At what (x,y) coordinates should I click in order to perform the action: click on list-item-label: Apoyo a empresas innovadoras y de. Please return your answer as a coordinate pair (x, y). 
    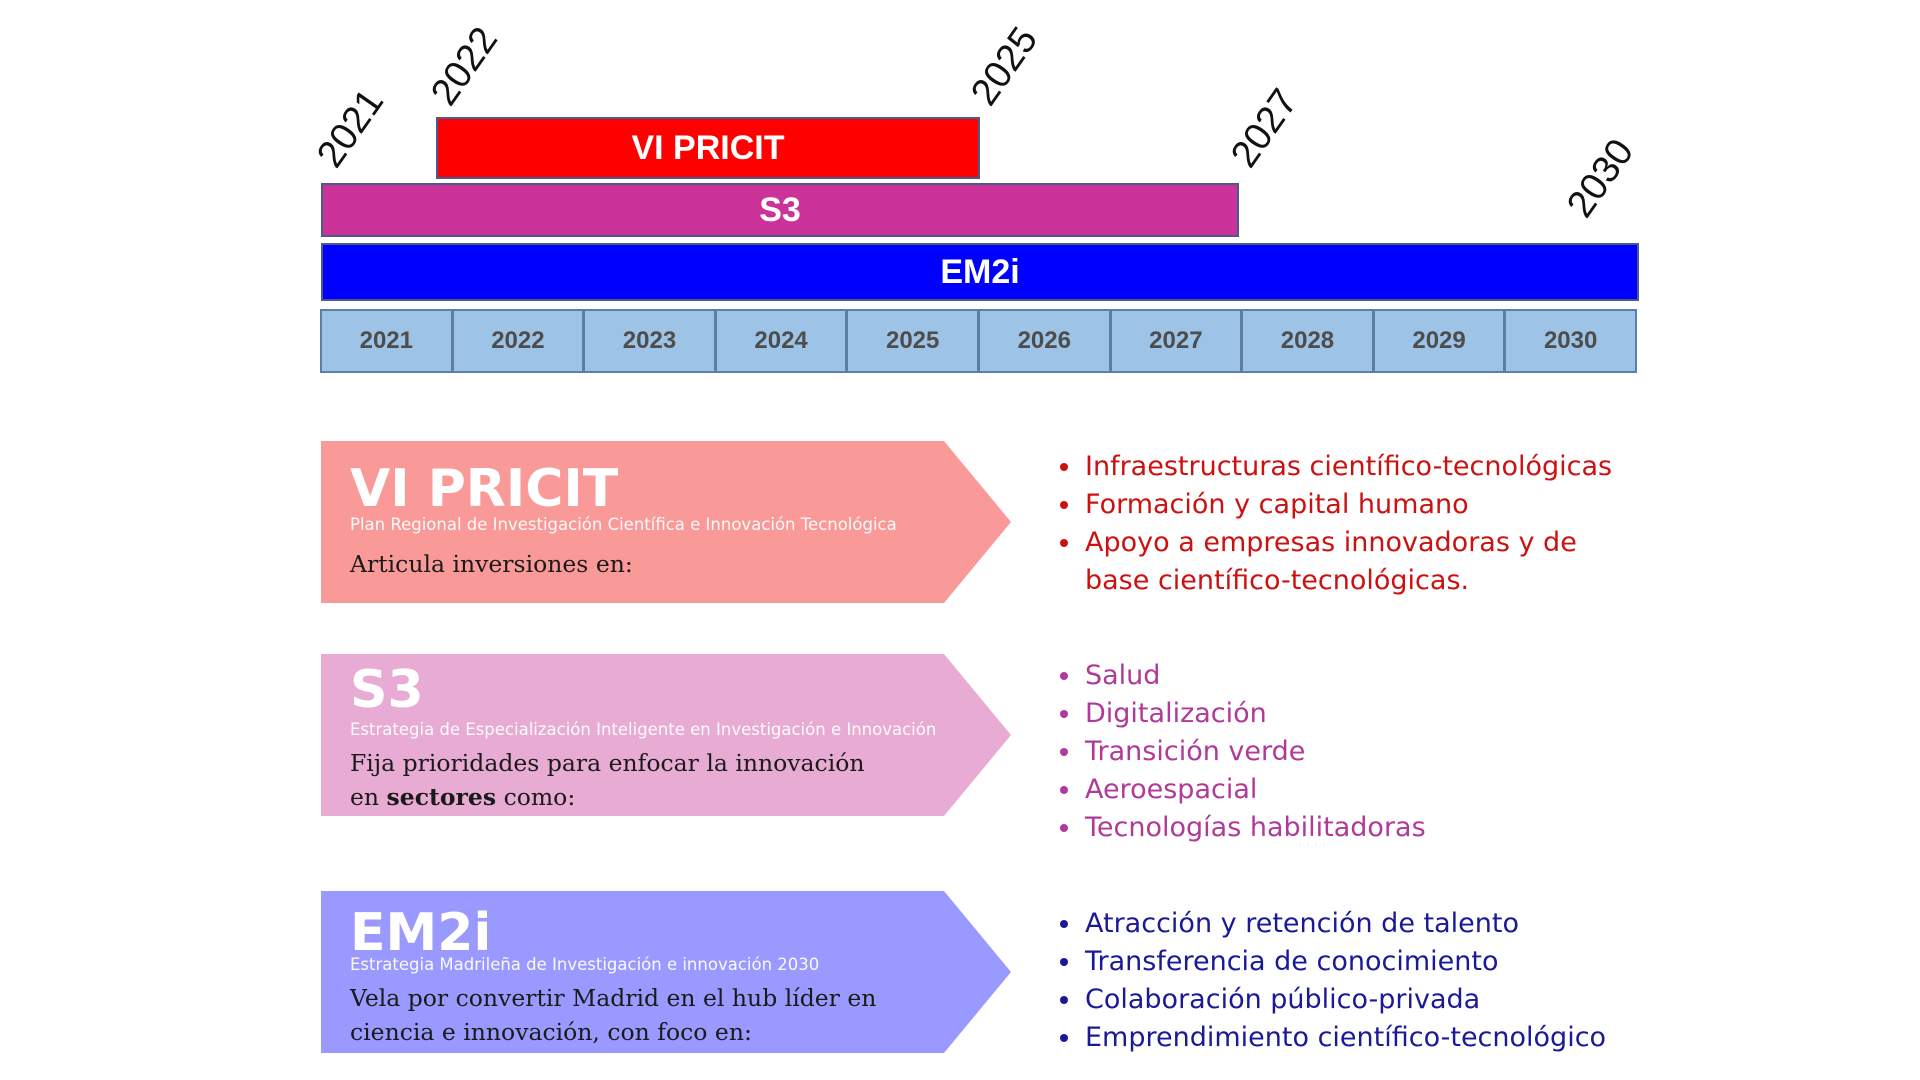
    Looking at the image, I should click on (1331, 542).